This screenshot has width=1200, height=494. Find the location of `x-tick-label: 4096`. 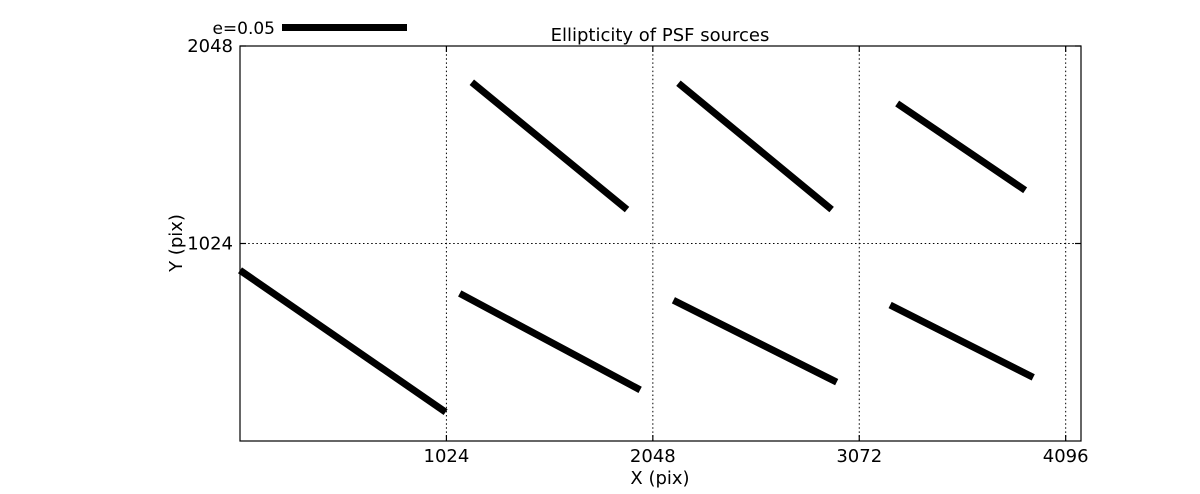

x-tick-label: 4096 is located at coordinates (1066, 456).